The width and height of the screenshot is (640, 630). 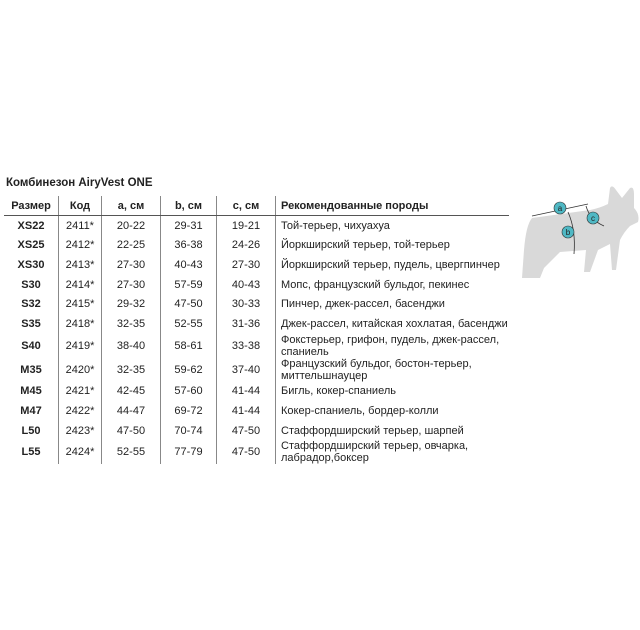 What do you see at coordinates (246, 323) in the screenshot?
I see `cell-c: 31-36` at bounding box center [246, 323].